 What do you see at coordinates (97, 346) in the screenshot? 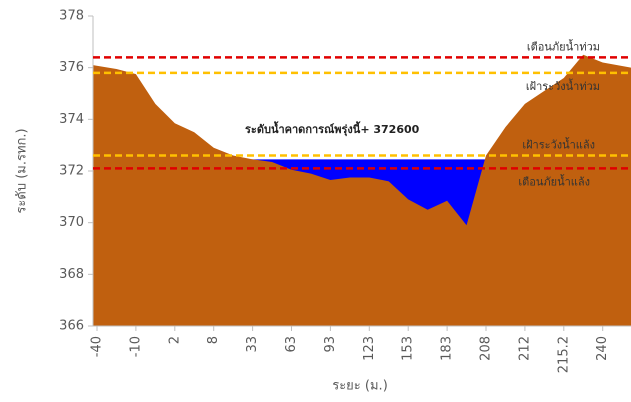
I see `x-tick-label: -40` at bounding box center [97, 346].